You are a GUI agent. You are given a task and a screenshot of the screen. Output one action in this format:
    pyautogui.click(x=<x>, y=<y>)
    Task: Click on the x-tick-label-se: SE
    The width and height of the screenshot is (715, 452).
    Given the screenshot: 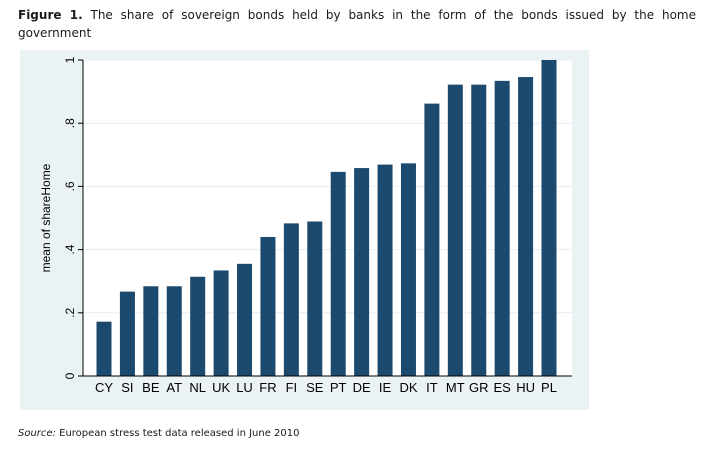 What is the action you would take?
    pyautogui.click(x=315, y=387)
    